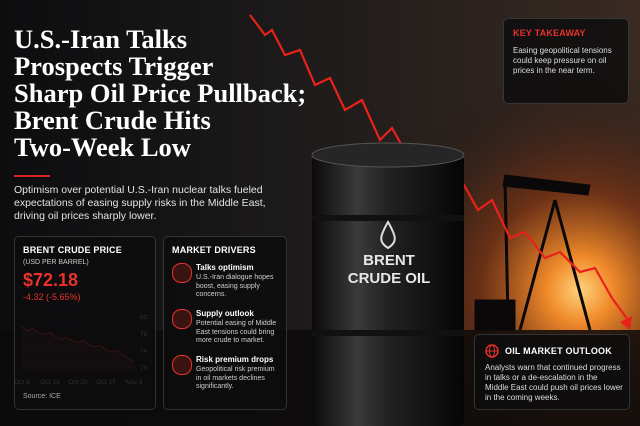 The width and height of the screenshot is (640, 426). What do you see at coordinates (214, 250) in the screenshot?
I see `drivers-title: MARKET DRIVERS` at bounding box center [214, 250].